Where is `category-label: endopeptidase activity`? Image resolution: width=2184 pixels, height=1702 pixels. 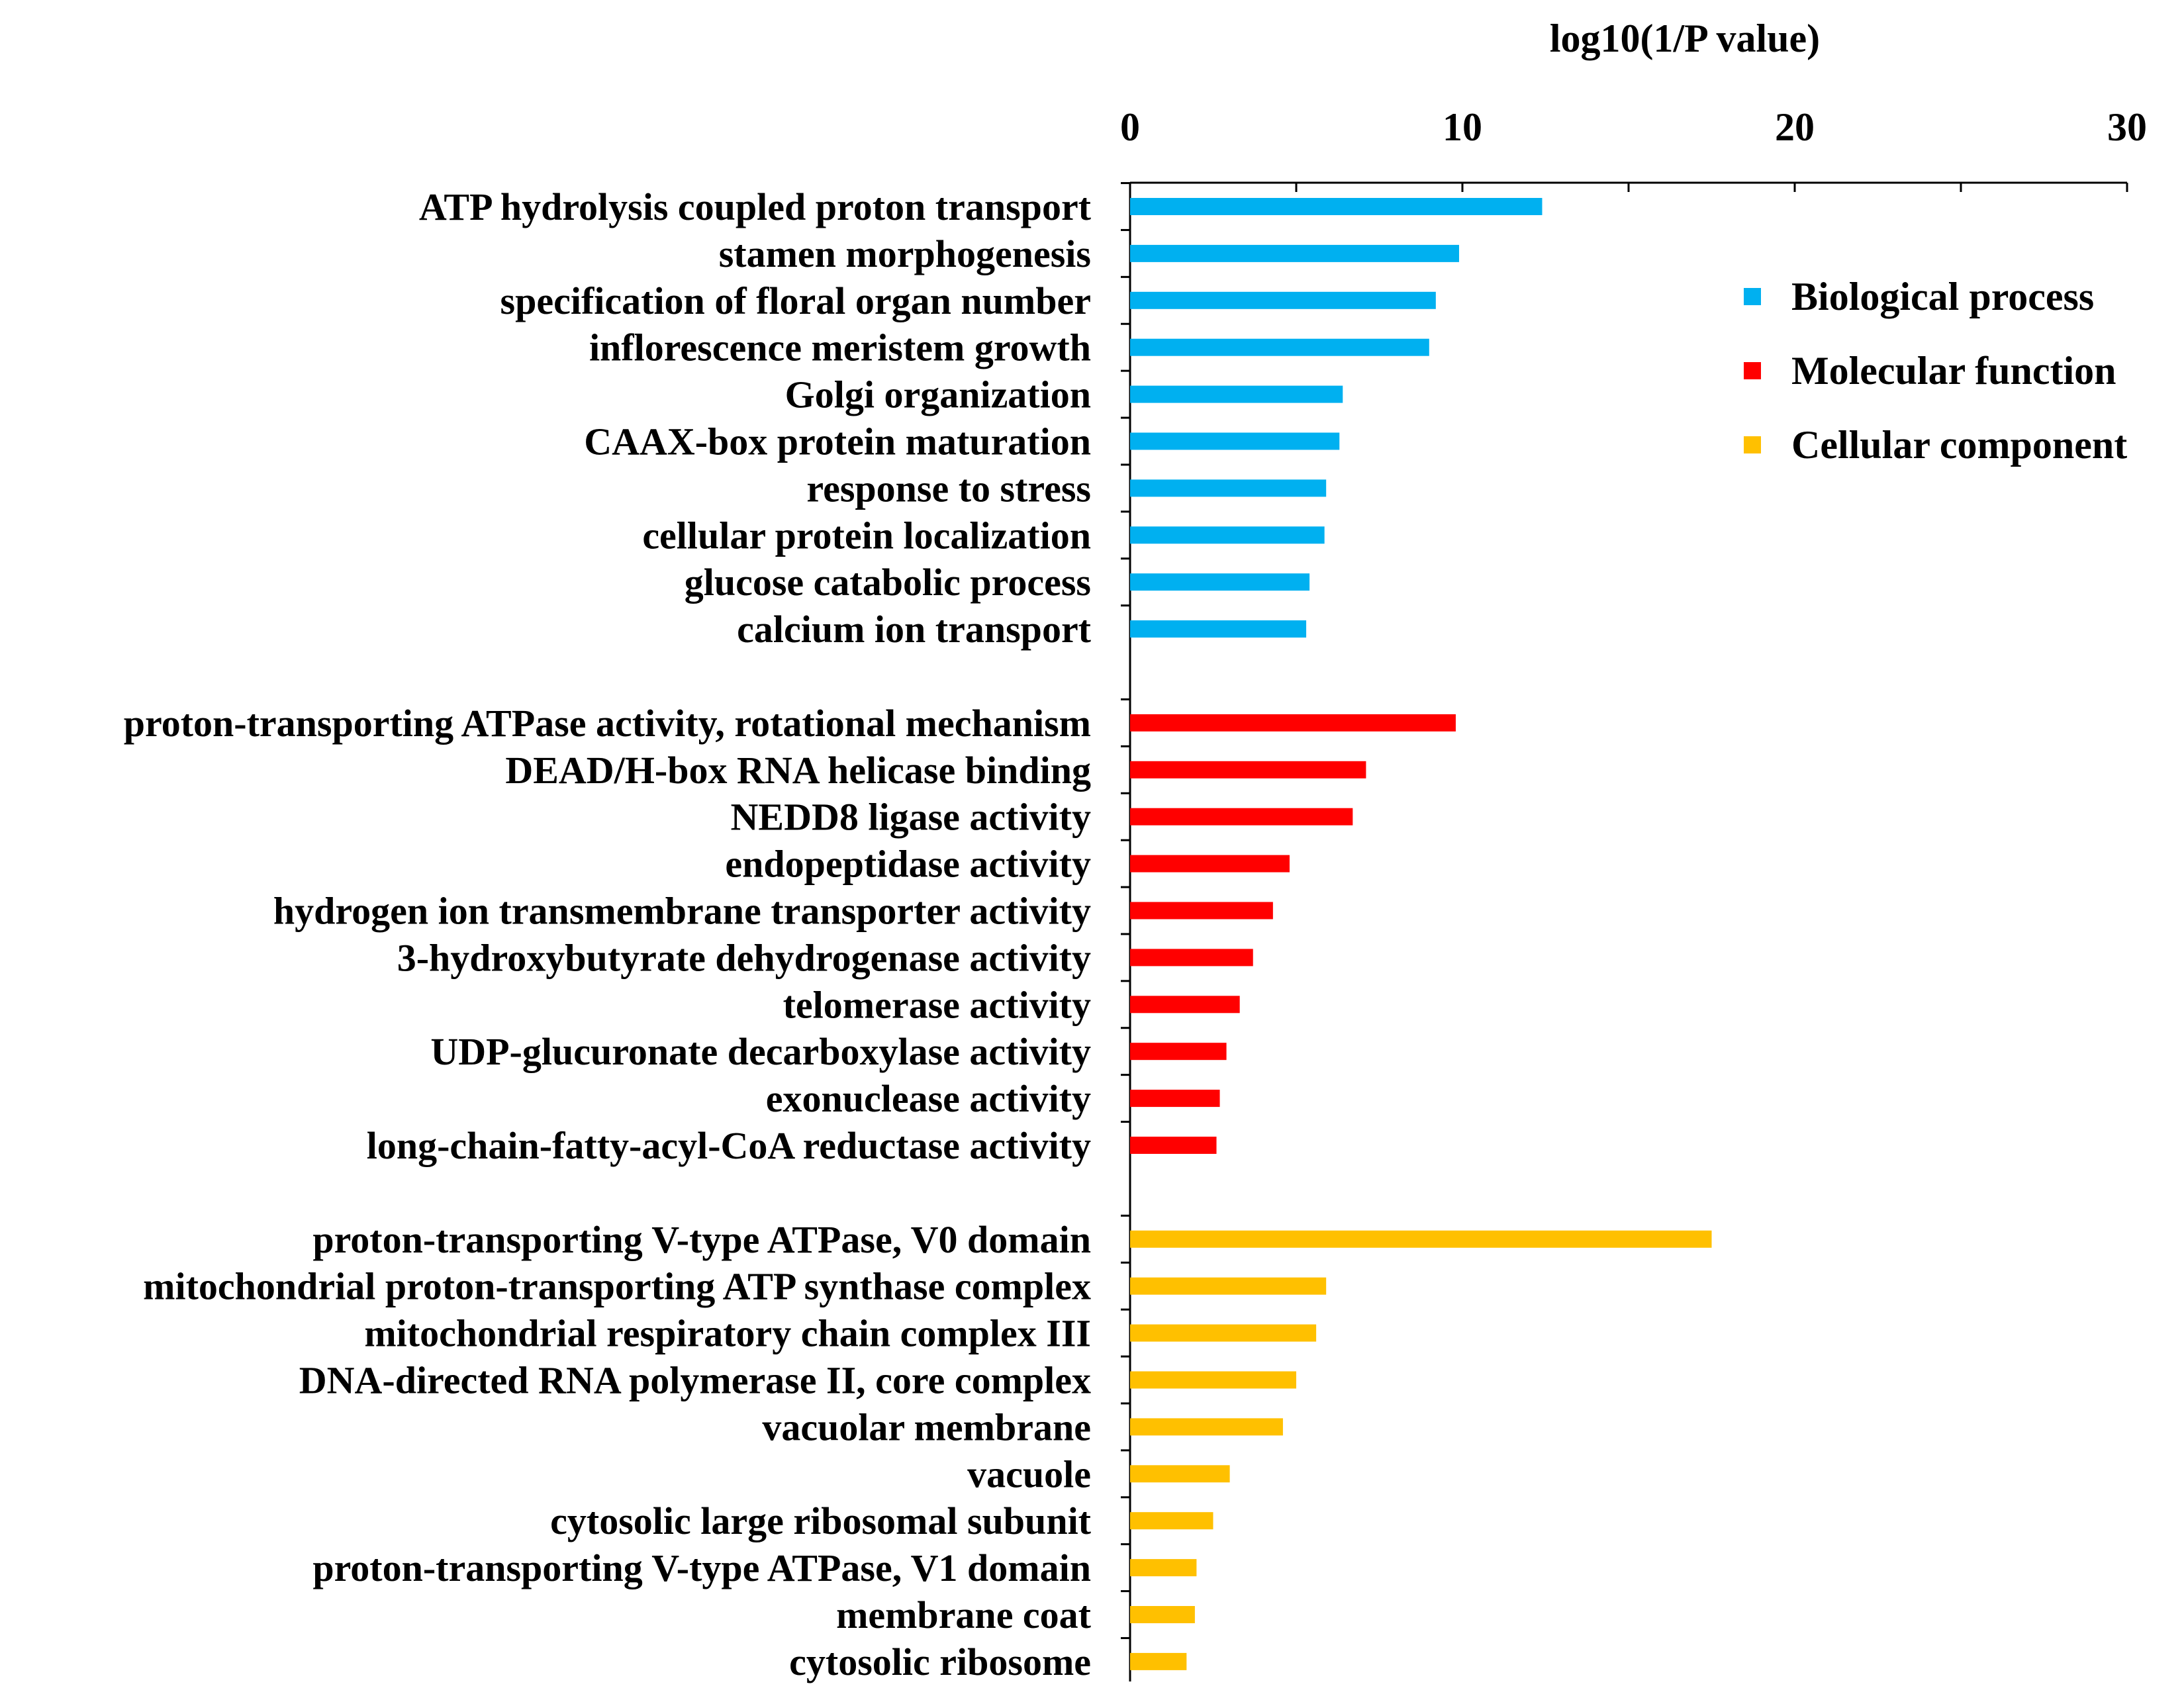 category-label: endopeptidase activity is located at coordinates (908, 864).